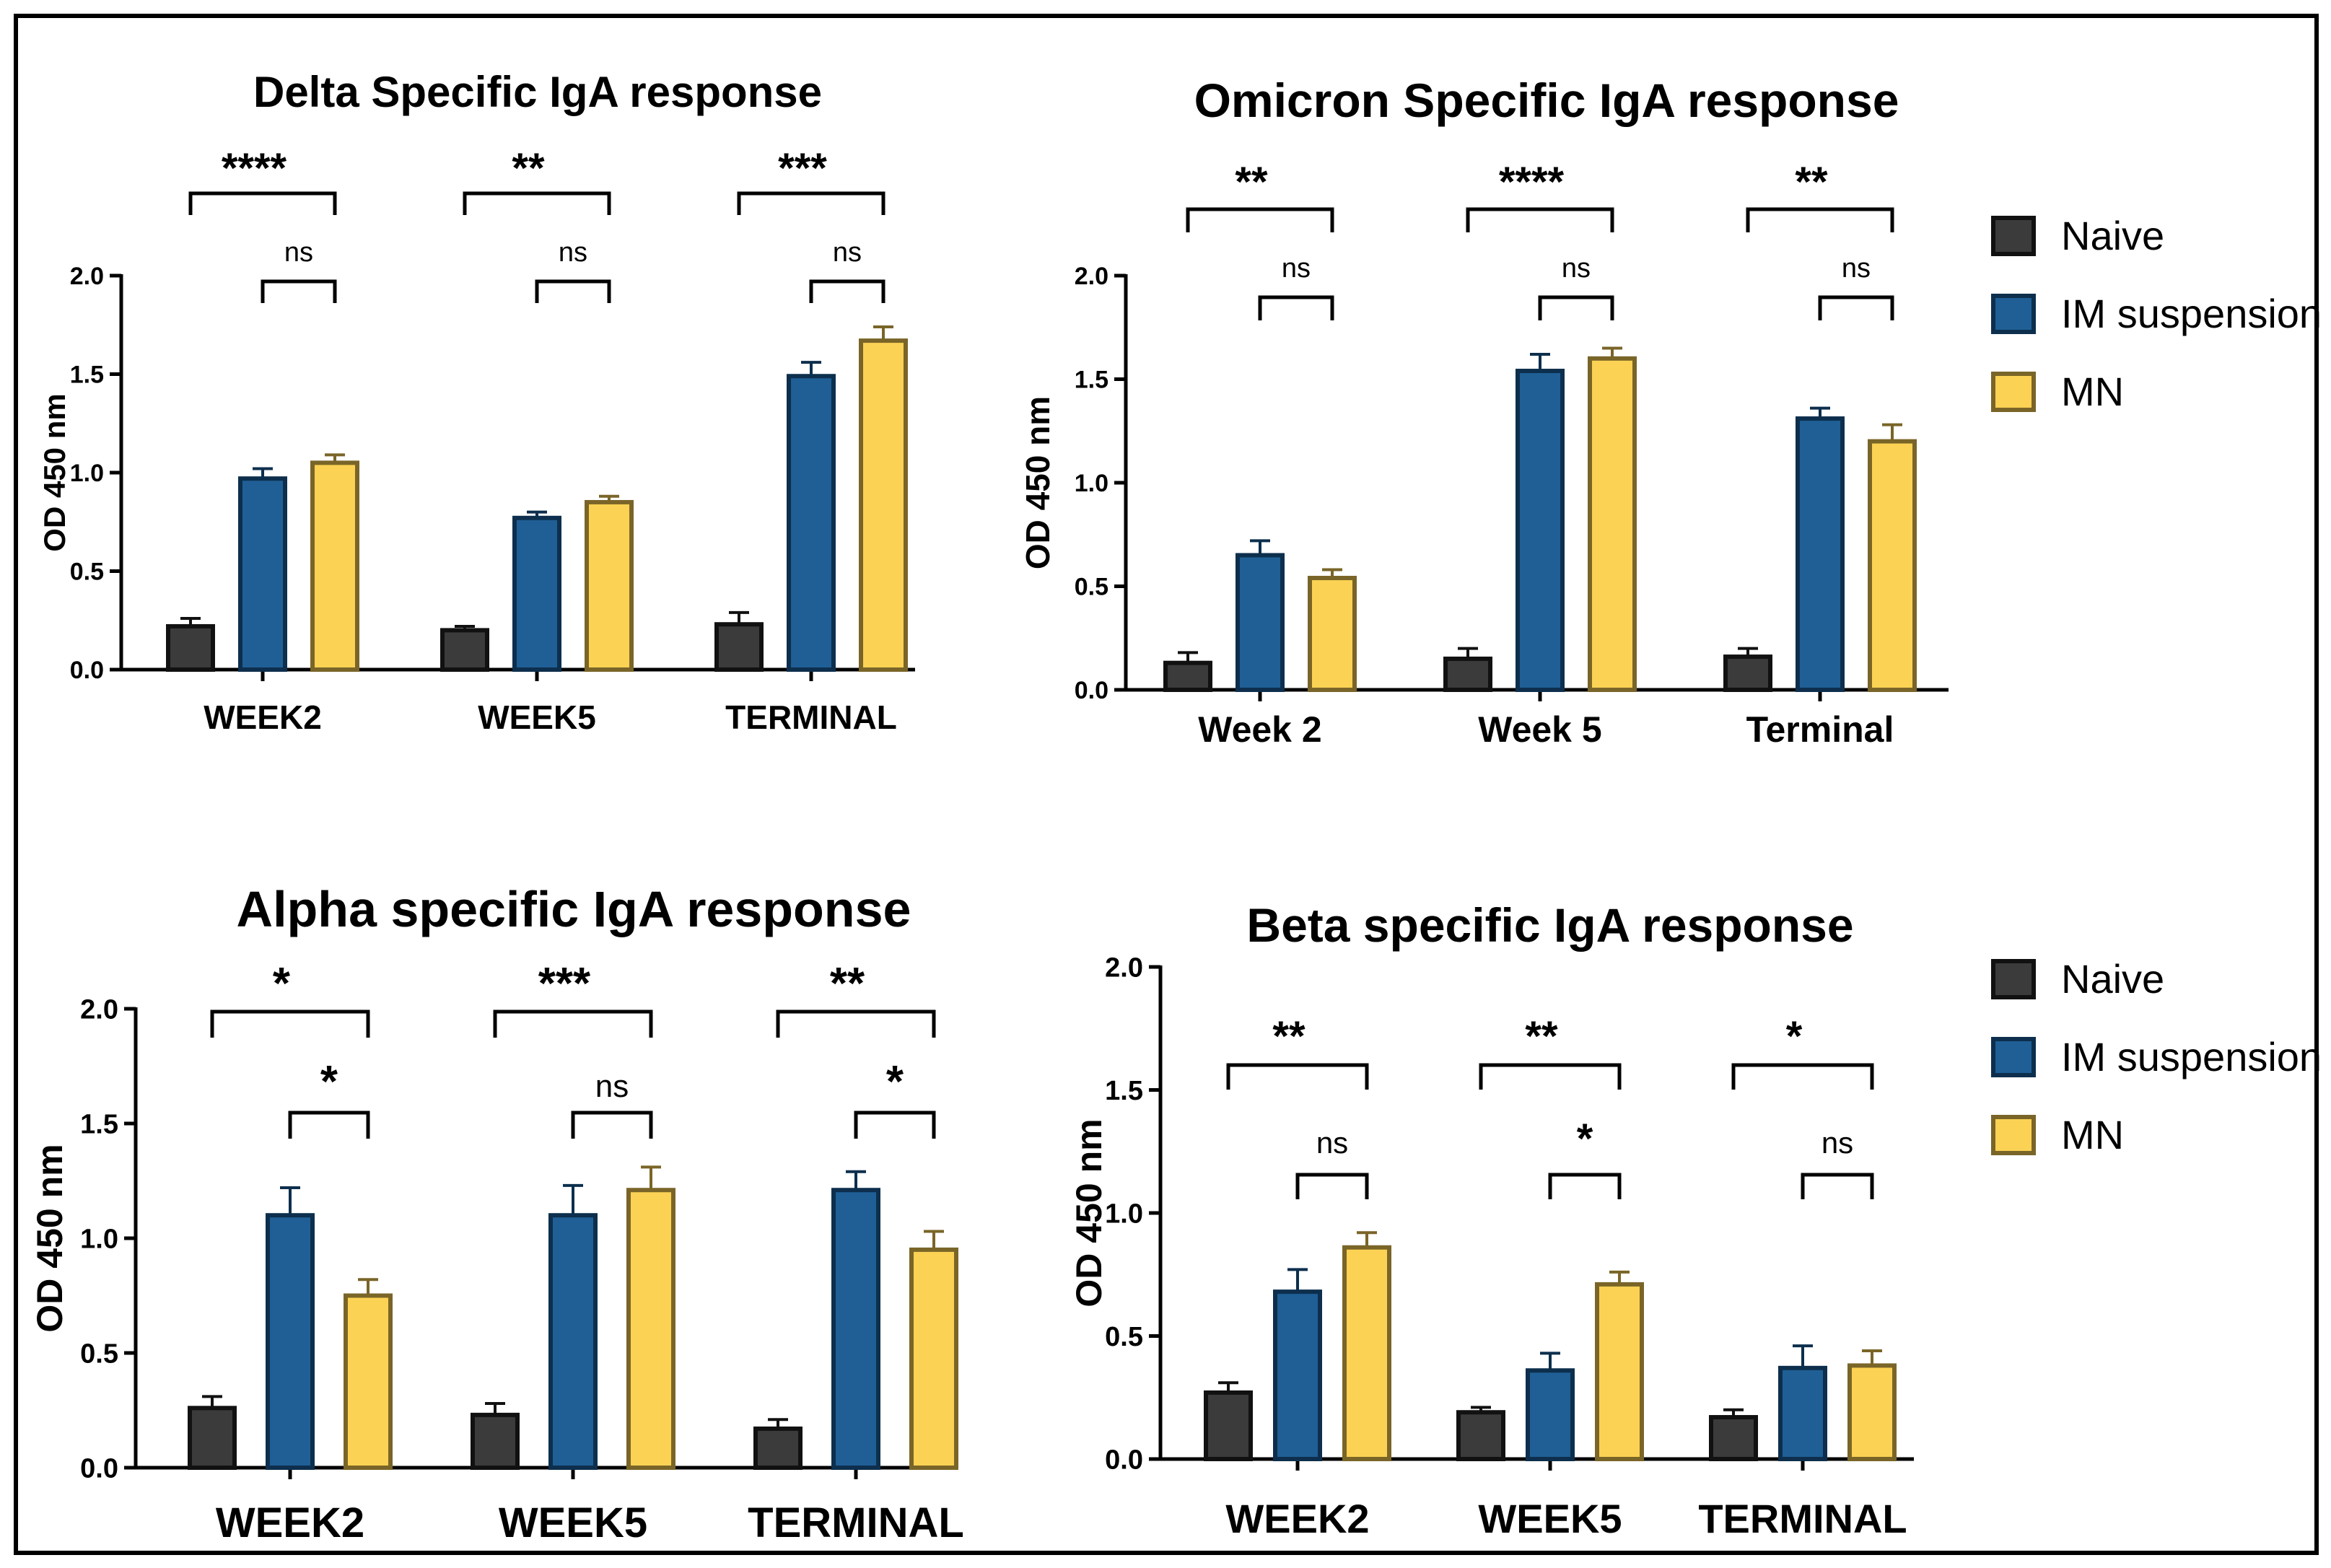 The image size is (2331, 1568). Describe the element at coordinates (2156, 313) in the screenshot. I see `legend-top: Naive IM suspension MN` at that location.